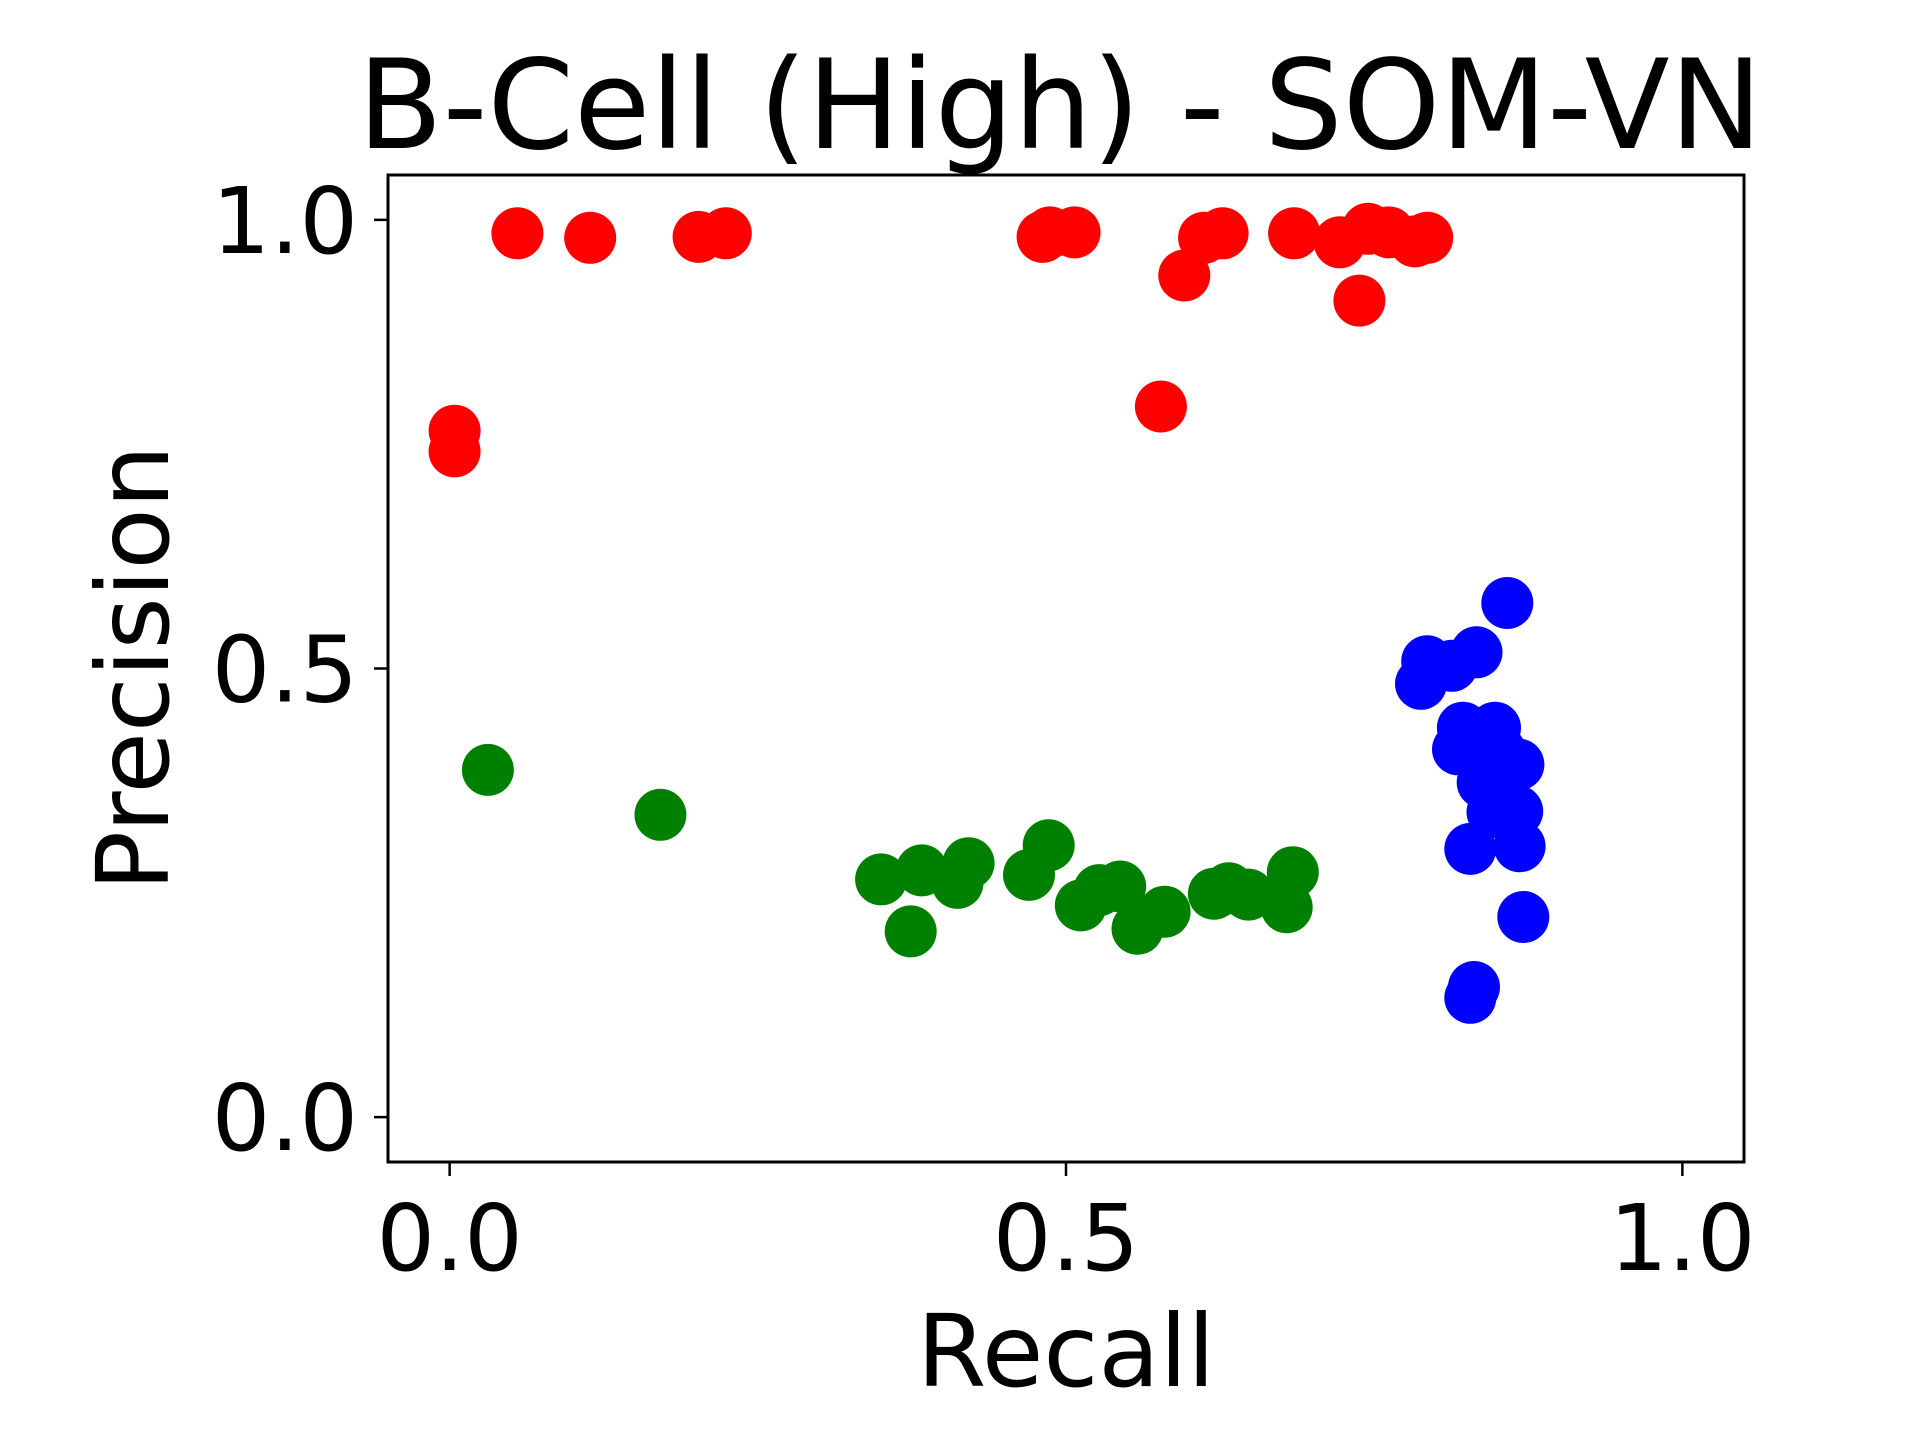  Describe the element at coordinates (133, 668) in the screenshot. I see `y-axis-label: Precision` at that location.